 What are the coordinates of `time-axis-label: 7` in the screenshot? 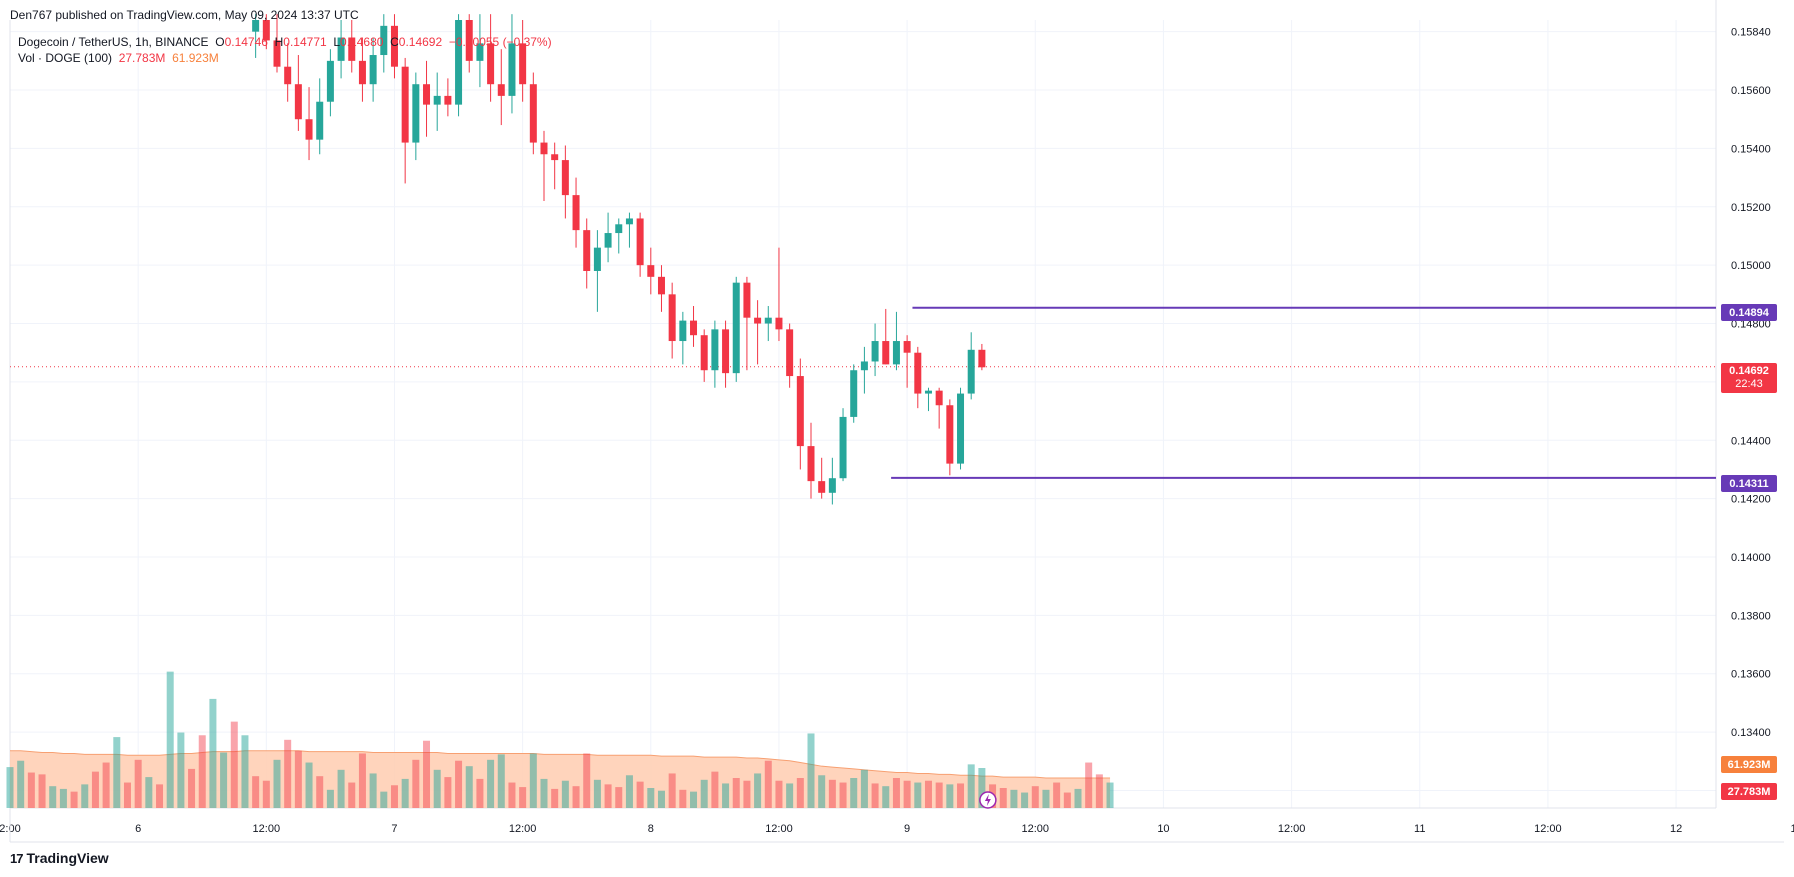 It's located at (394, 829).